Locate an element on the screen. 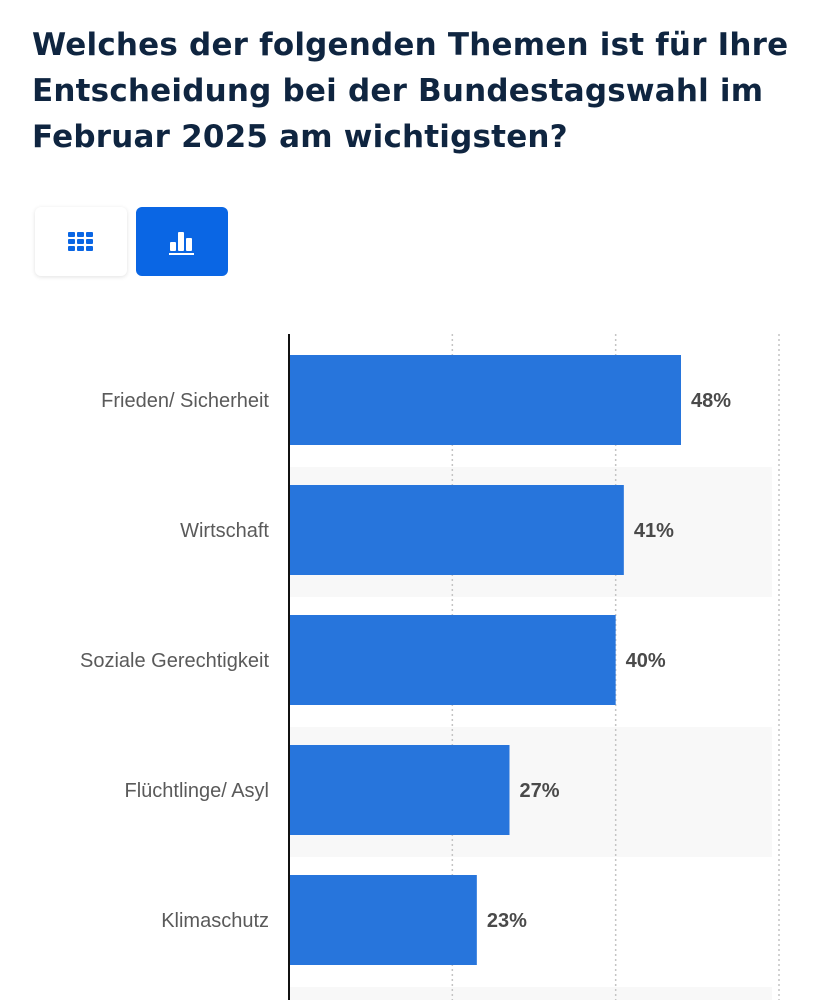  category-label: Soziale Gerechtigkeit is located at coordinates (174, 661).